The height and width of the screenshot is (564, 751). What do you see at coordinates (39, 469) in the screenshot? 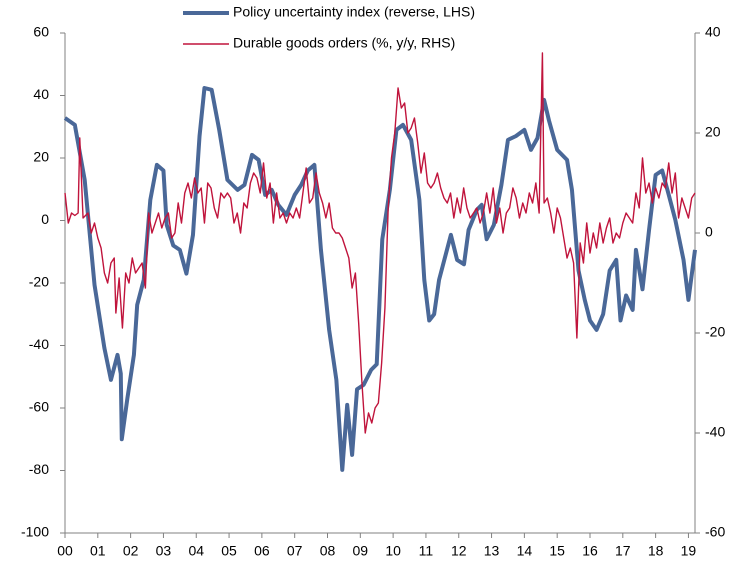
I see `y-tick-label: -80` at bounding box center [39, 469].